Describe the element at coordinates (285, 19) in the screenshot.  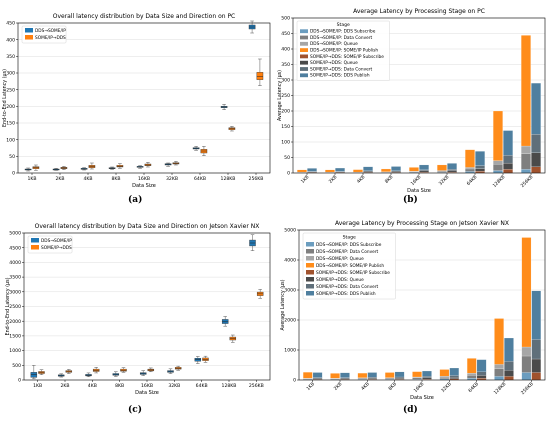
I see `y-tick-label: 500` at that location.